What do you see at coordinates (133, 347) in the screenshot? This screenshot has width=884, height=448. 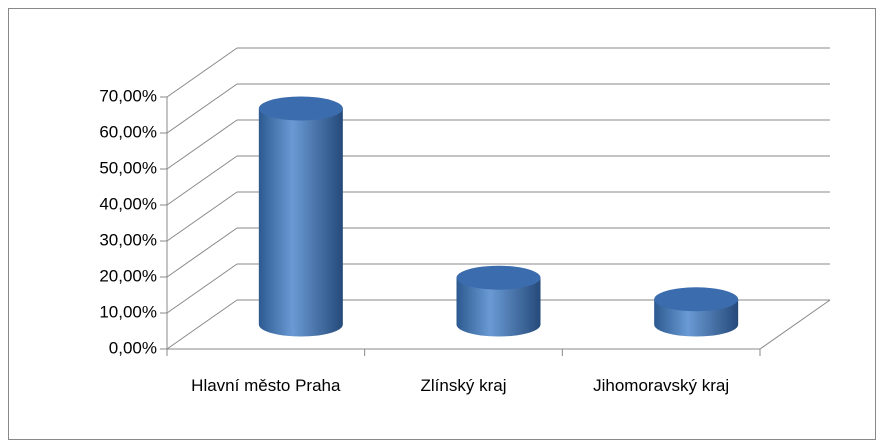 I see `y-tick-label: 0,00%` at bounding box center [133, 347].